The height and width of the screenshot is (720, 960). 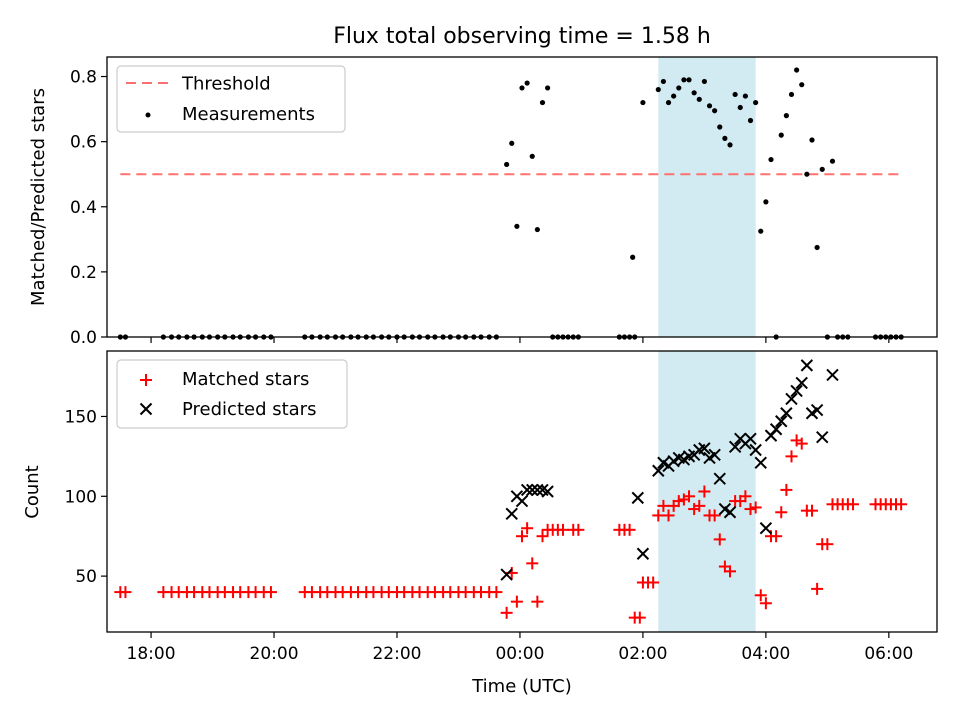 I want to click on bottom-legend: Matched stars Predicted stars, so click(x=232, y=394).